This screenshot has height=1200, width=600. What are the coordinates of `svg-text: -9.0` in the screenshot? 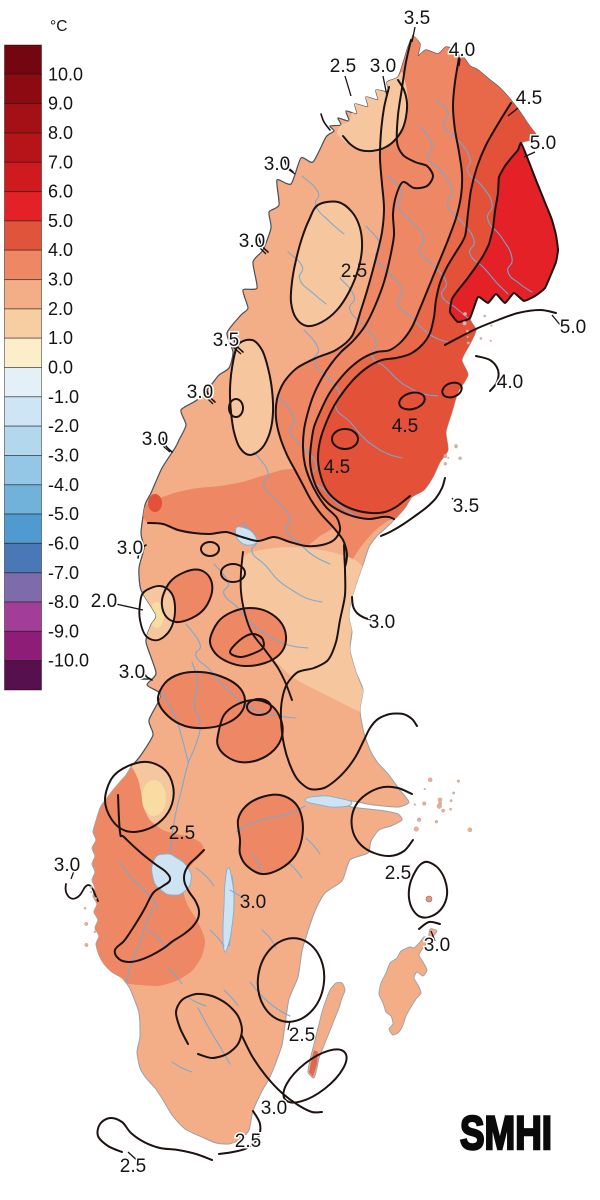 It's located at (63, 631).